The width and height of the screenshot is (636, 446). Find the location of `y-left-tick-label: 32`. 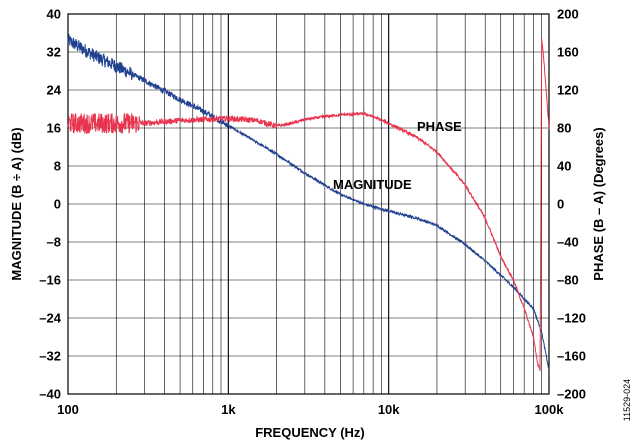

y-left-tick-label: 32 is located at coordinates (54, 52).